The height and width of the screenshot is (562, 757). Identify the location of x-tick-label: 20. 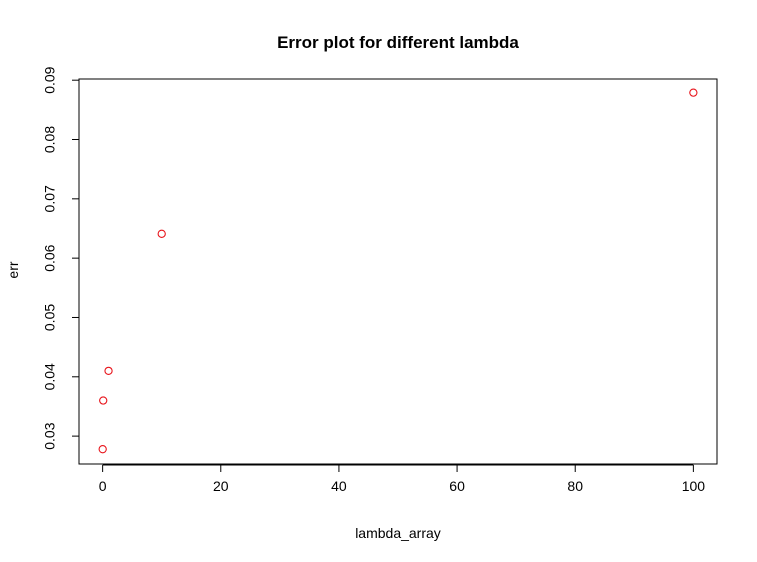
(221, 486).